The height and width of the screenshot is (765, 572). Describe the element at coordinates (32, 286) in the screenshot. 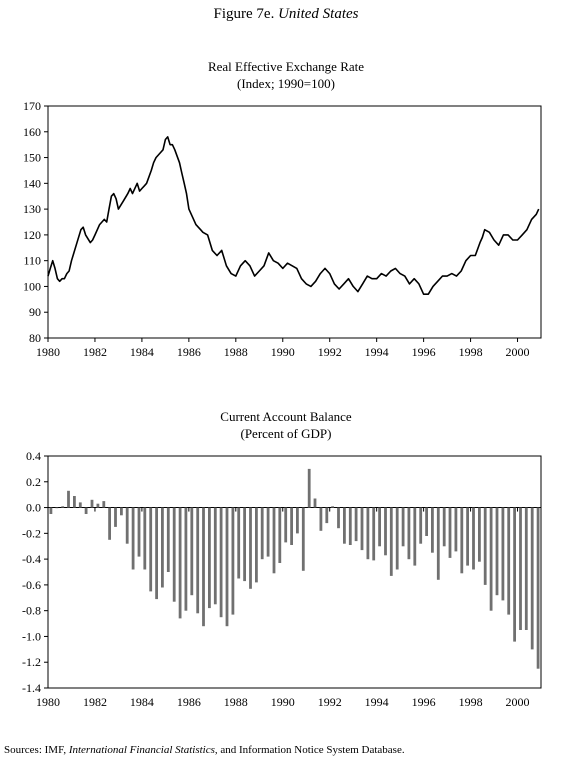

I see `y-tick-label: 100` at that location.